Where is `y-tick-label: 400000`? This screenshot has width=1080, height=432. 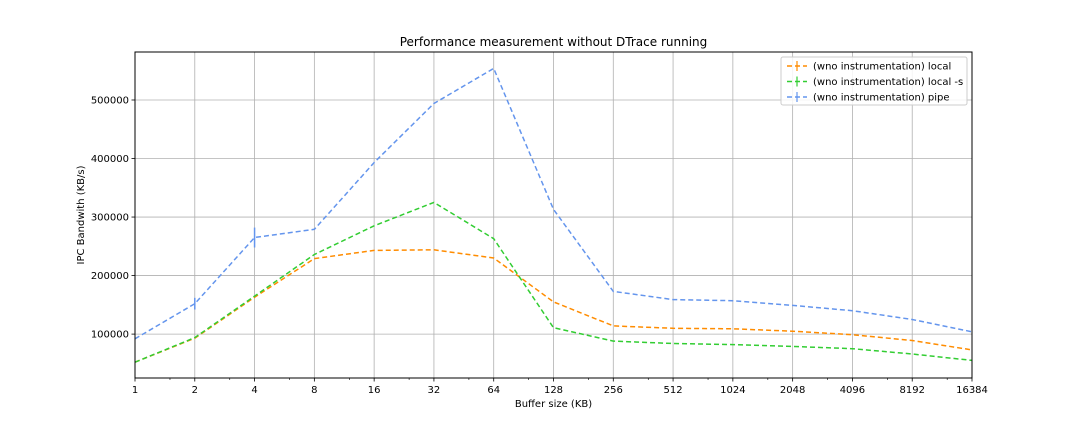
y-tick-label: 400000 is located at coordinates (110, 159).